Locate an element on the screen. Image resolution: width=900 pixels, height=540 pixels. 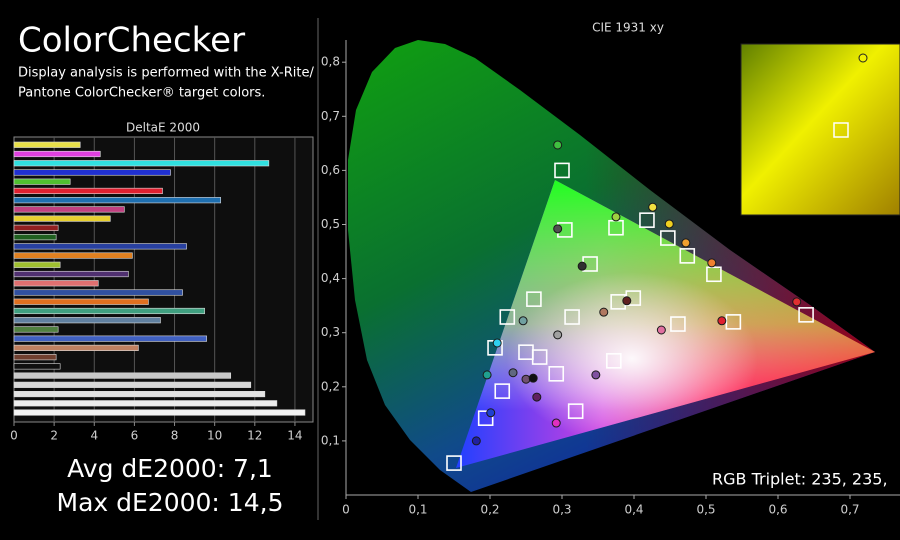
x-tick-label: 2 is located at coordinates (54, 436).